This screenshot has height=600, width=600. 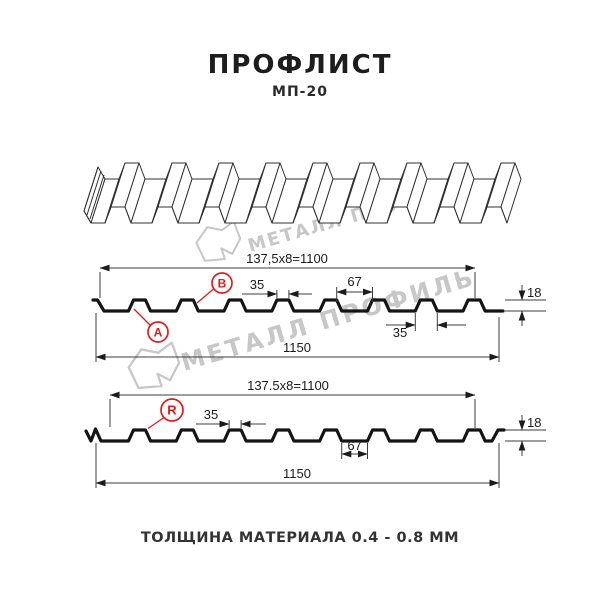 I want to click on dim-height-2: 18, so click(x=525, y=435).